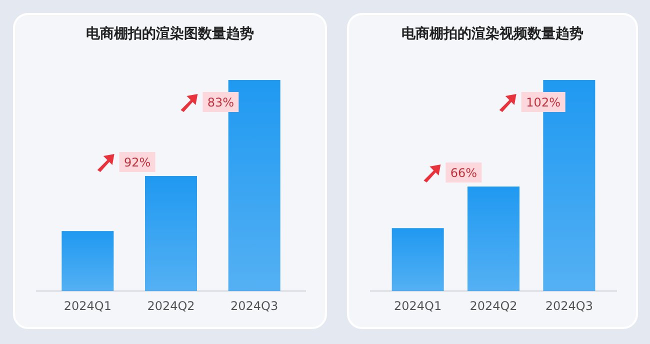 The image size is (650, 344). Describe the element at coordinates (137, 163) in the screenshot. I see `annotation: 92%` at that location.